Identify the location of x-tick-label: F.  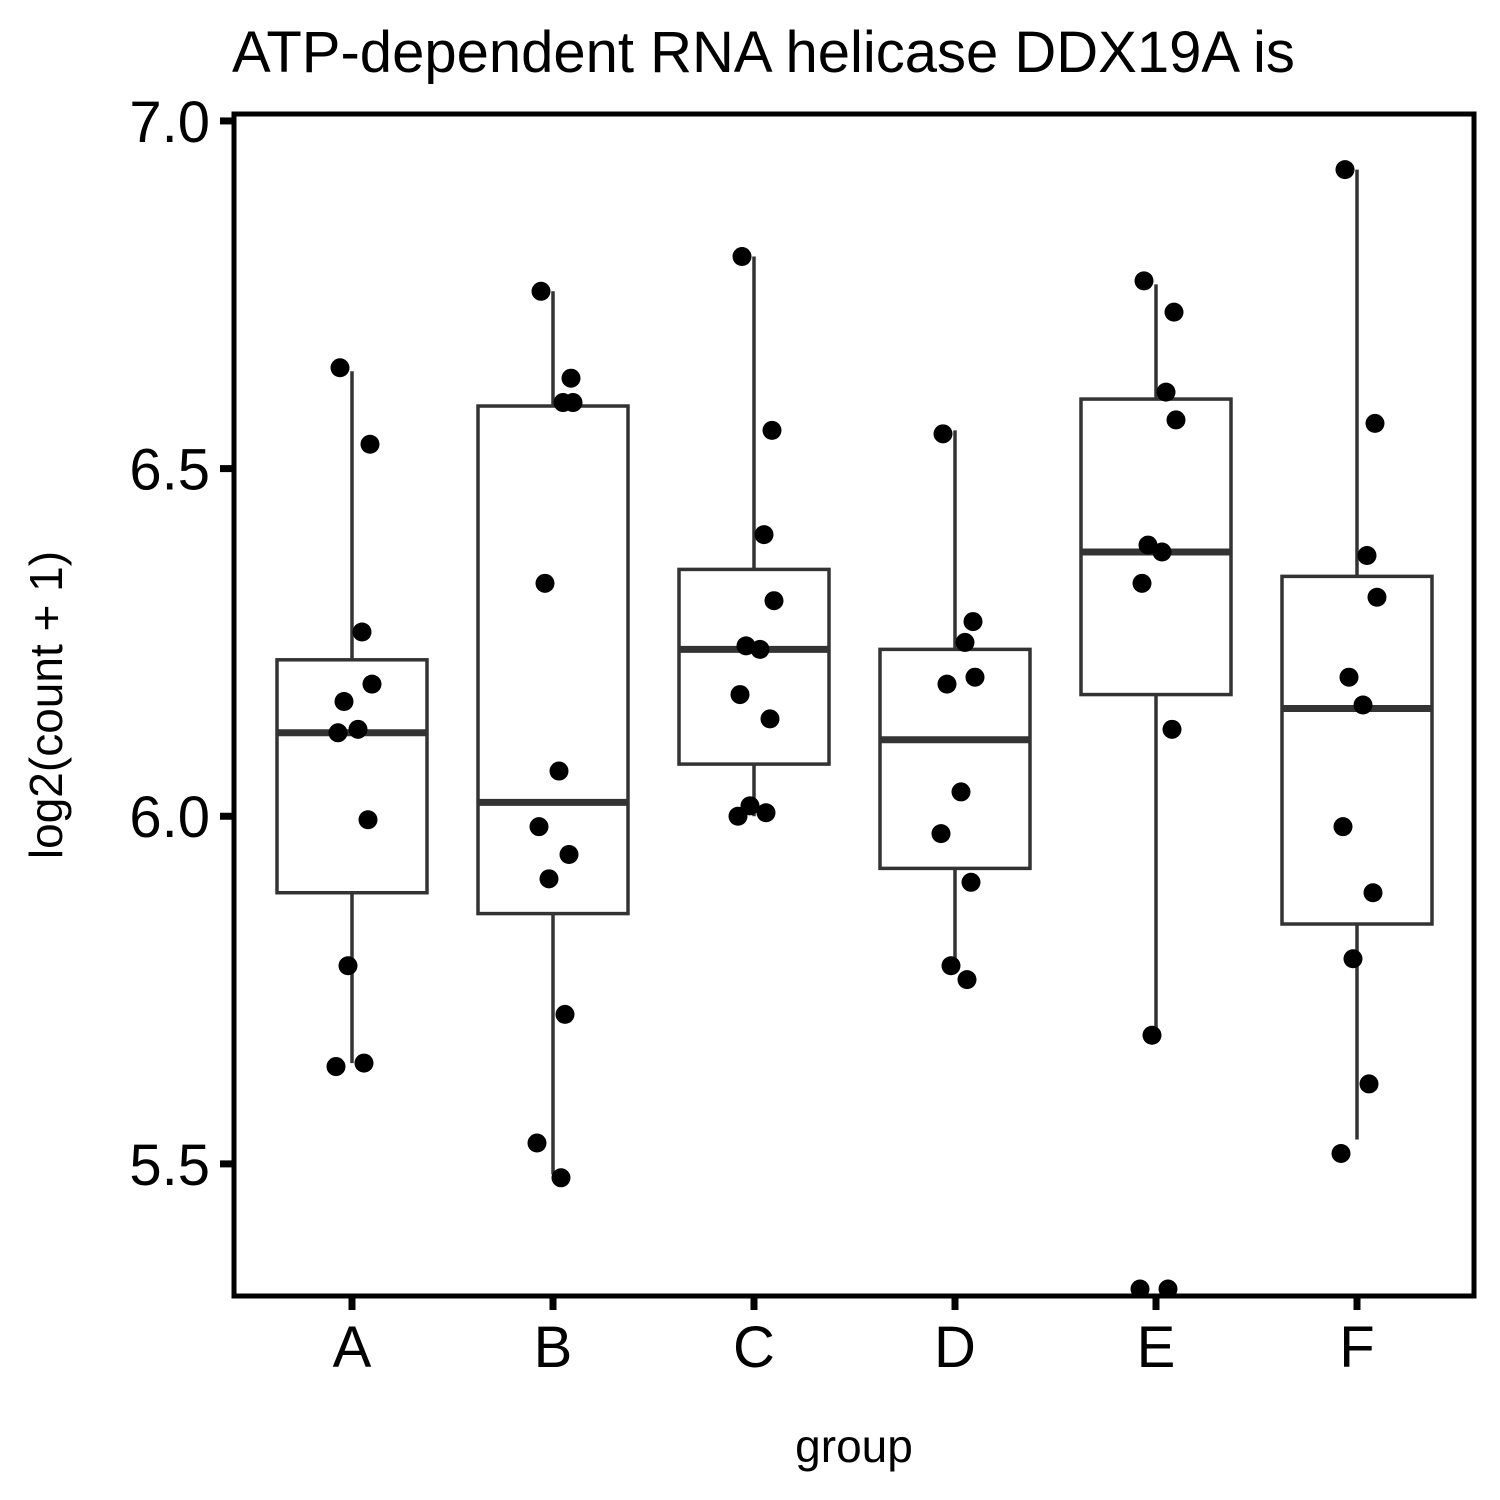
(1356, 1347).